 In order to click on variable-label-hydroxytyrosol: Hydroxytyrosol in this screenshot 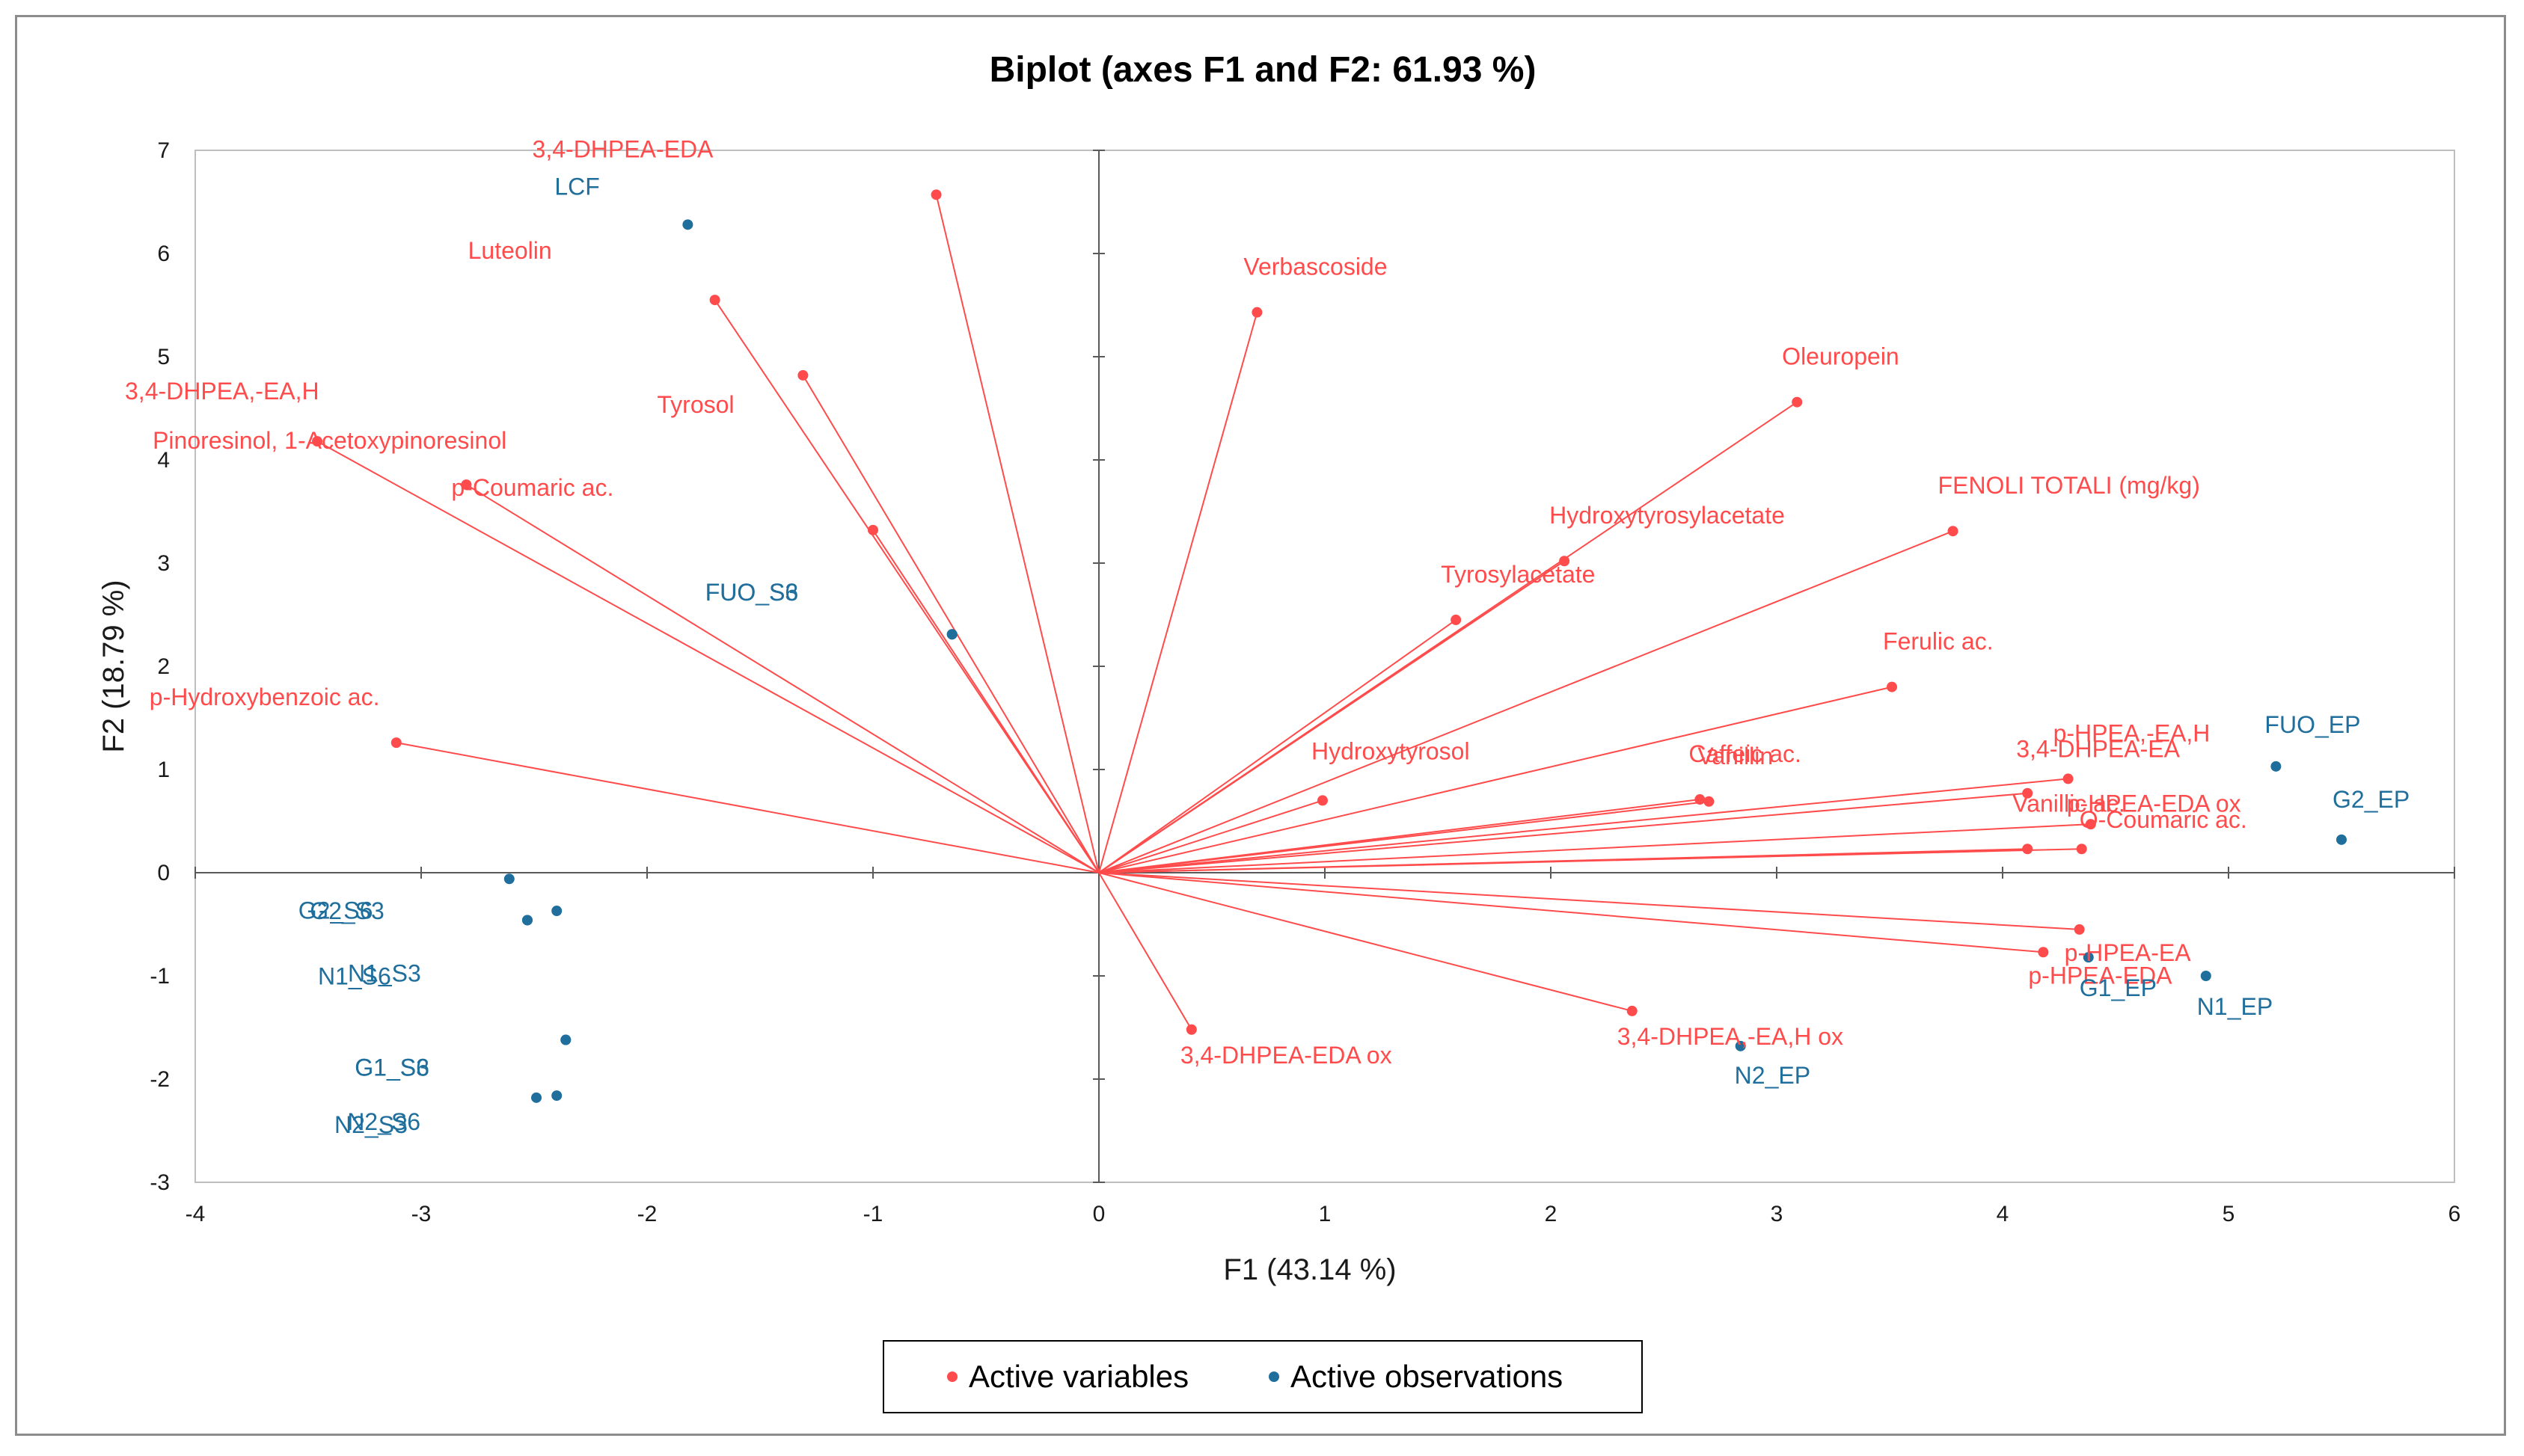, I will do `click(1390, 750)`.